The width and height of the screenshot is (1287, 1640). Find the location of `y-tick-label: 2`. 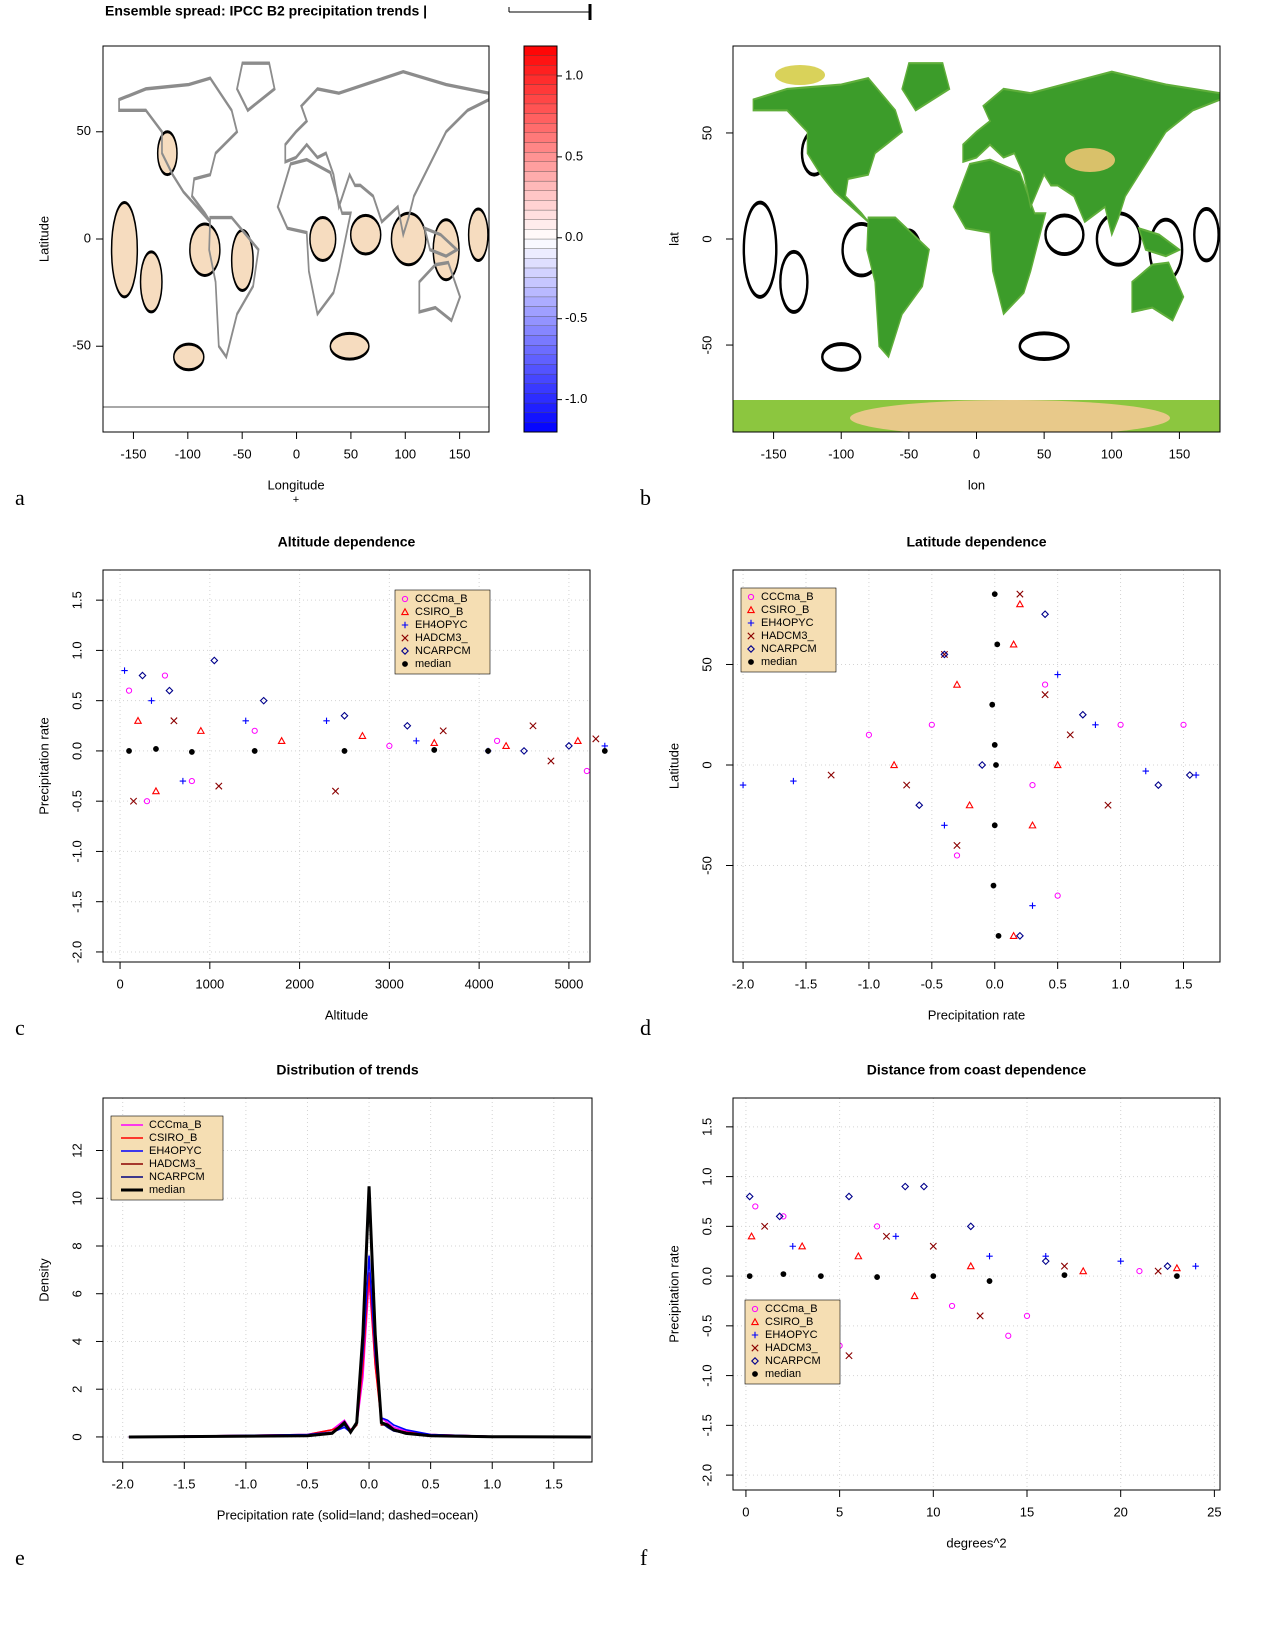

y-tick-label: 2 is located at coordinates (76, 1389).